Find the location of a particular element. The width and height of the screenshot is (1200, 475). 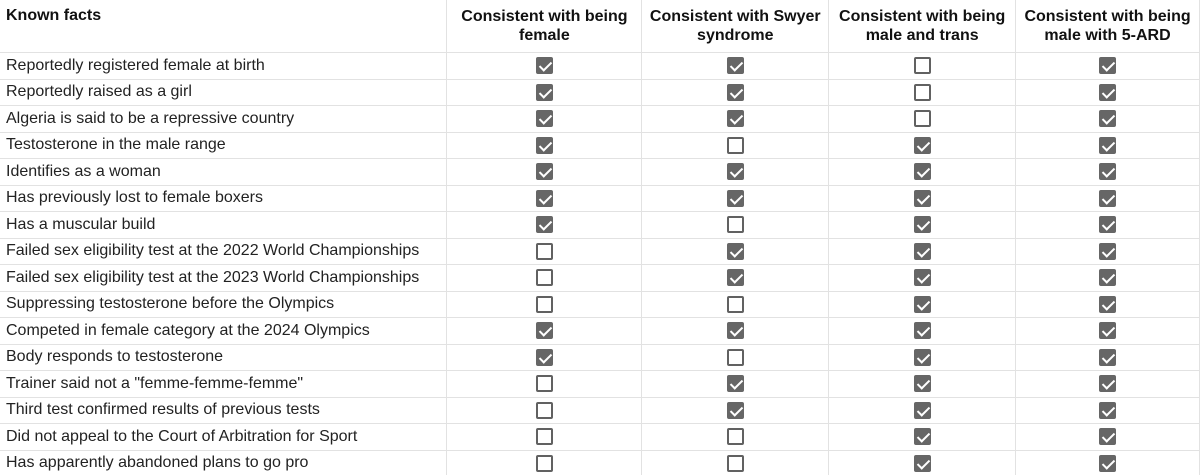

fact-cell: Body responds to testosterone is located at coordinates (224, 357).